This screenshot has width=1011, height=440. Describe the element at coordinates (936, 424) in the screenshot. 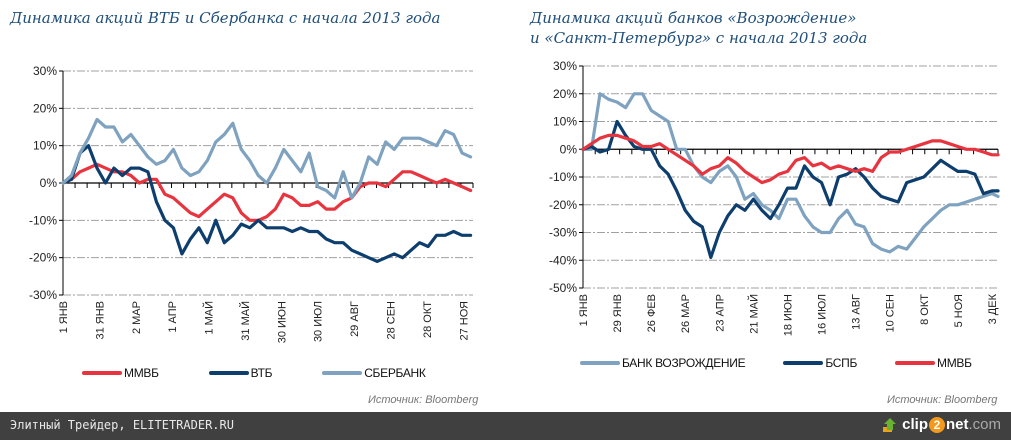

I see `logo-two: 2` at that location.